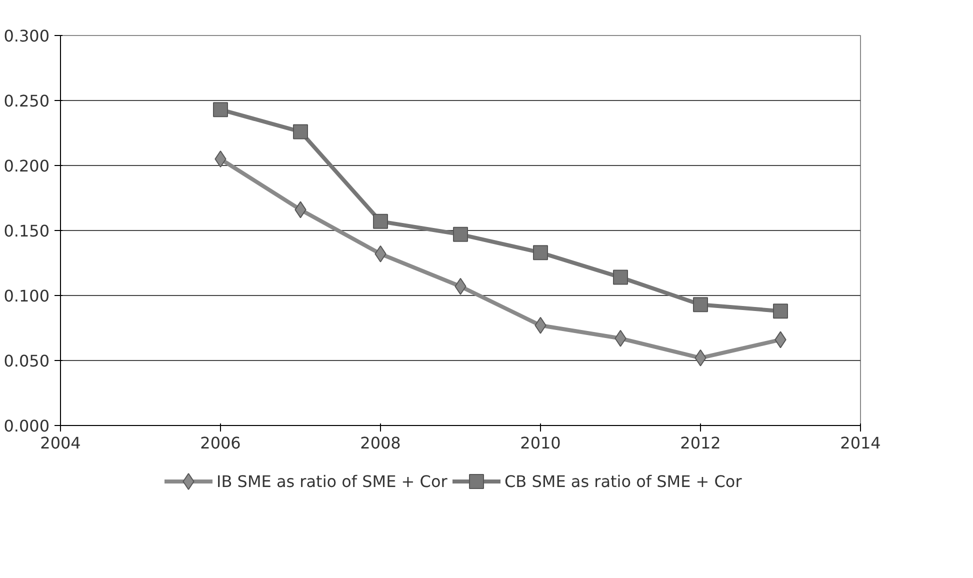 This screenshot has width=973, height=578. Describe the element at coordinates (623, 481) in the screenshot. I see `legend-label: CB SME as ratio of SME + Cor` at that location.